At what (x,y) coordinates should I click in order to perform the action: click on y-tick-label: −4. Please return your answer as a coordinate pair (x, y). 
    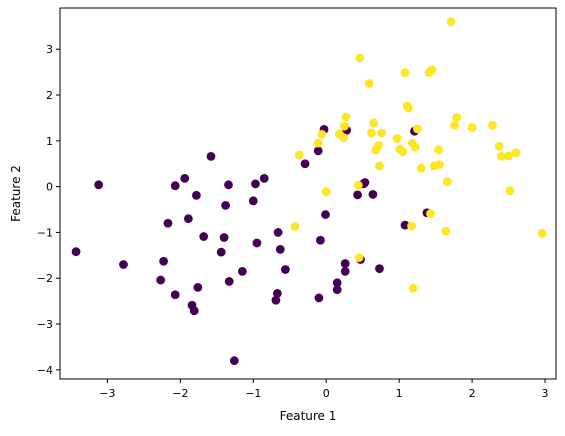
    Looking at the image, I should click on (45, 370).